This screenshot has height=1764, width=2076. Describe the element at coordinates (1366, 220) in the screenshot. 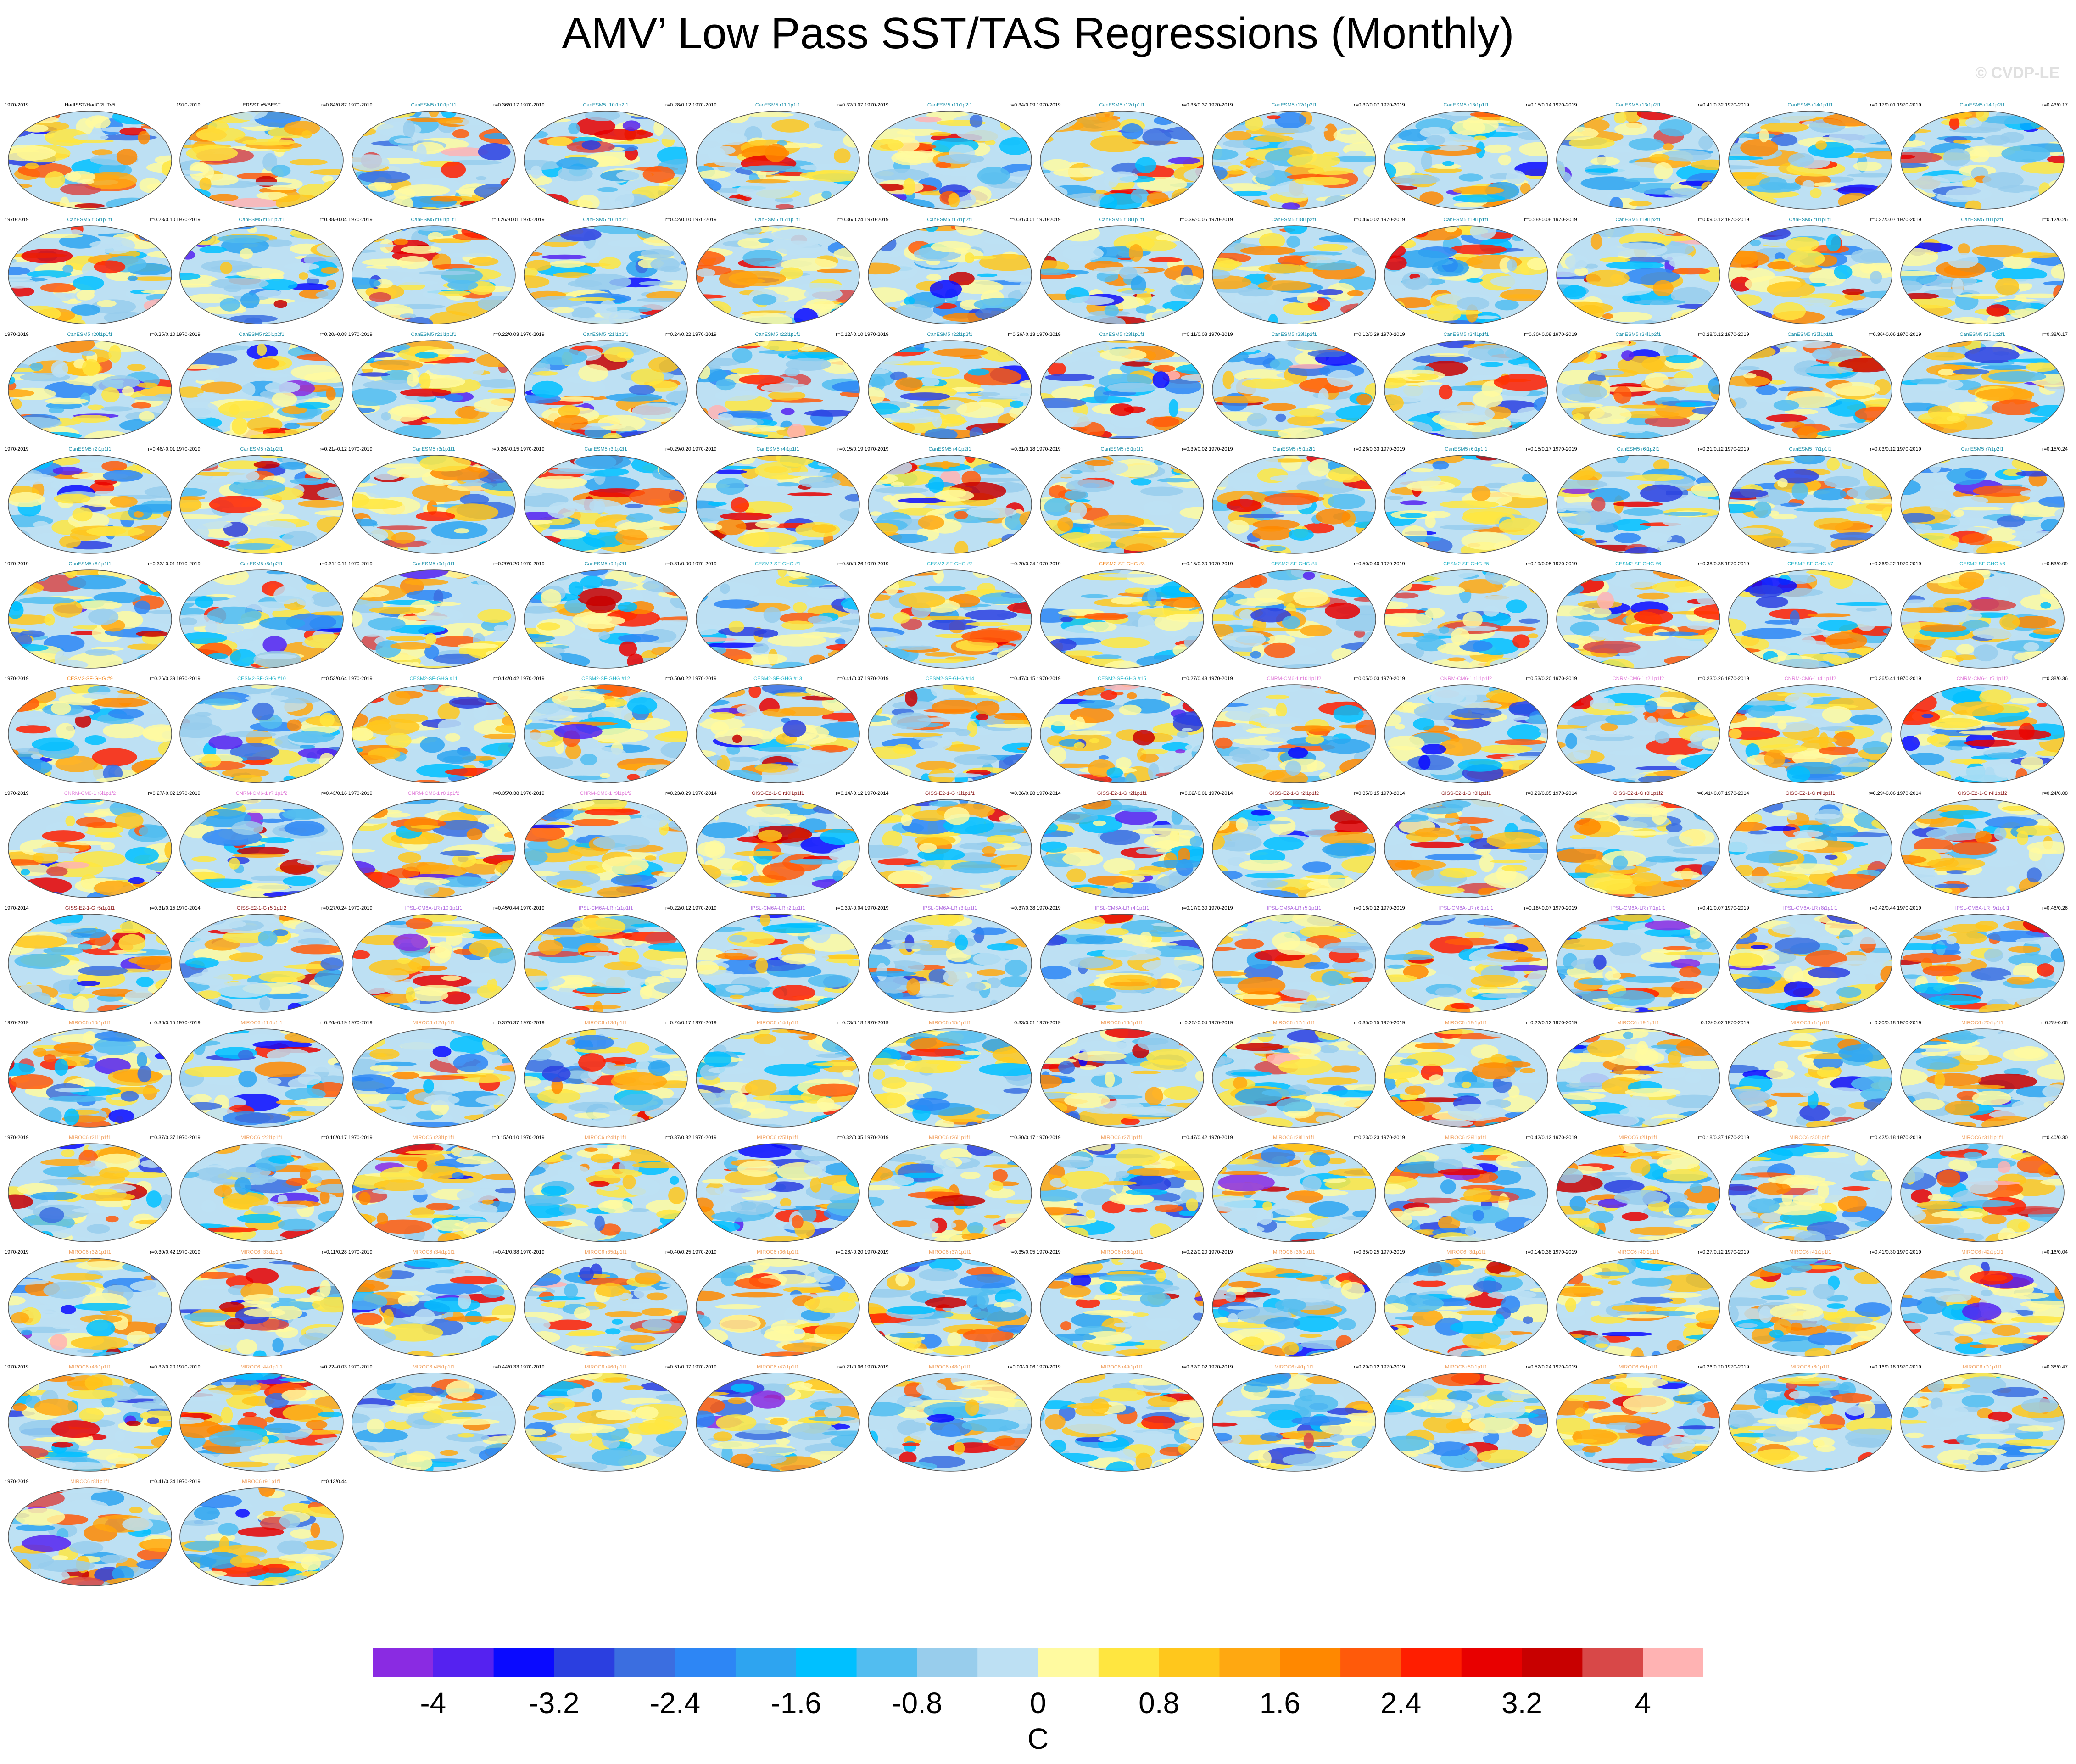

I see `panel-correlation: r=0.46/0.02` at that location.